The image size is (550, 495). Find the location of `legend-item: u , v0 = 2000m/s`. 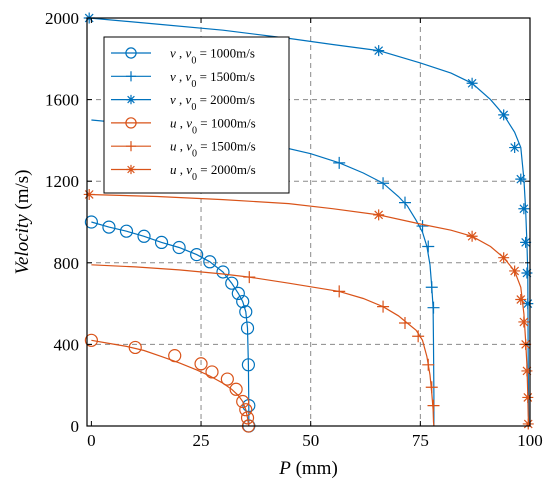

legend-item: u , v0 = 2000m/s is located at coordinates (183, 172).